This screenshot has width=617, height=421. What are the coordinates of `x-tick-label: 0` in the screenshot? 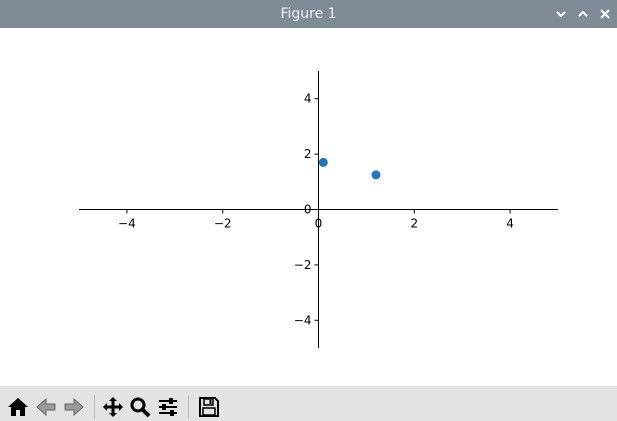 It's located at (319, 224).